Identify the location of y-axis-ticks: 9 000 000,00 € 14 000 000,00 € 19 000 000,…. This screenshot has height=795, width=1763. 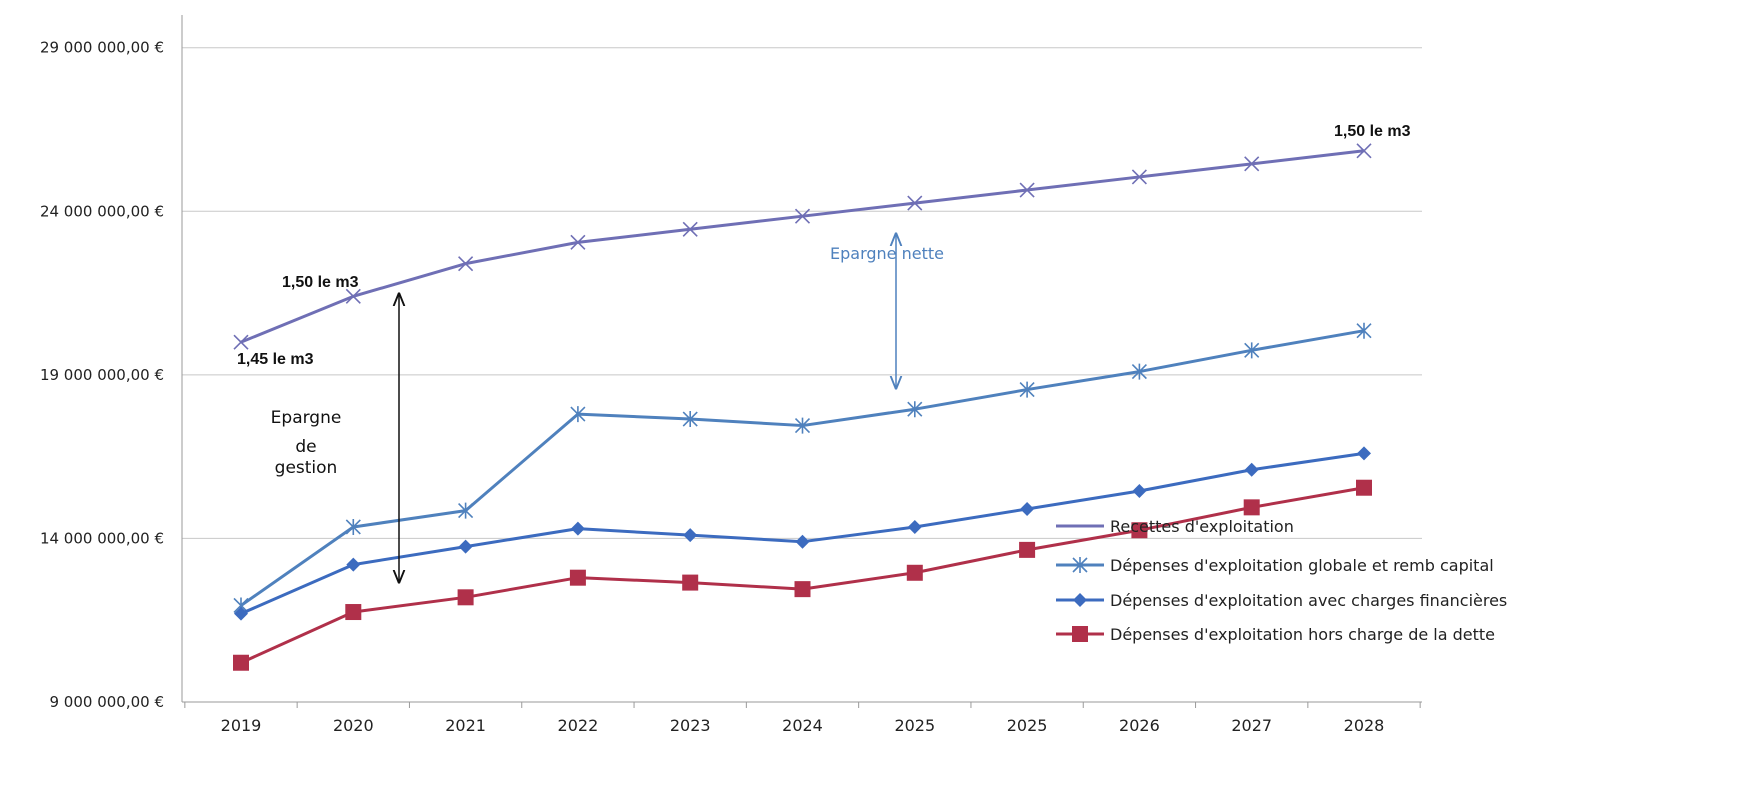
(102, 375).